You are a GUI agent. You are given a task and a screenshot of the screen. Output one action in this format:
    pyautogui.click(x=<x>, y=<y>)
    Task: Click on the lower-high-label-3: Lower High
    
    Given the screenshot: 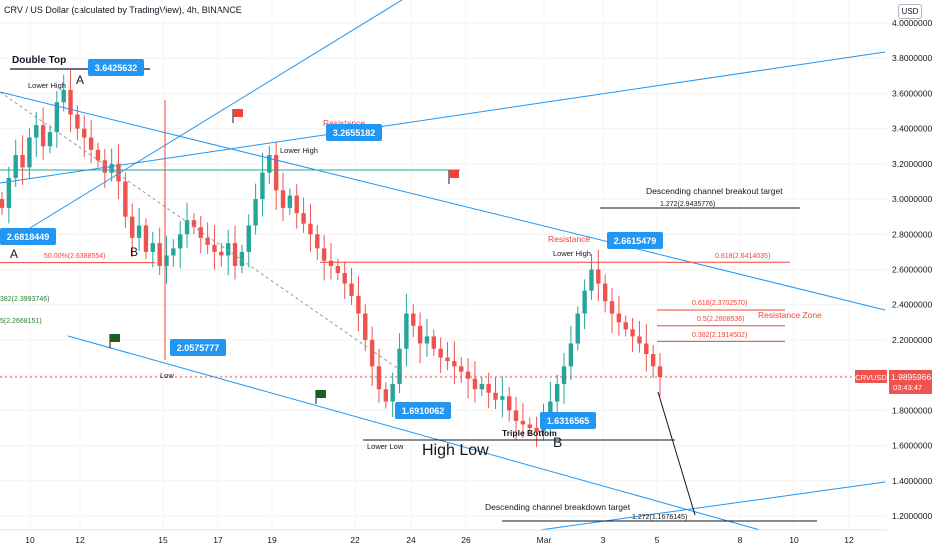 What is the action you would take?
    pyautogui.click(x=572, y=253)
    